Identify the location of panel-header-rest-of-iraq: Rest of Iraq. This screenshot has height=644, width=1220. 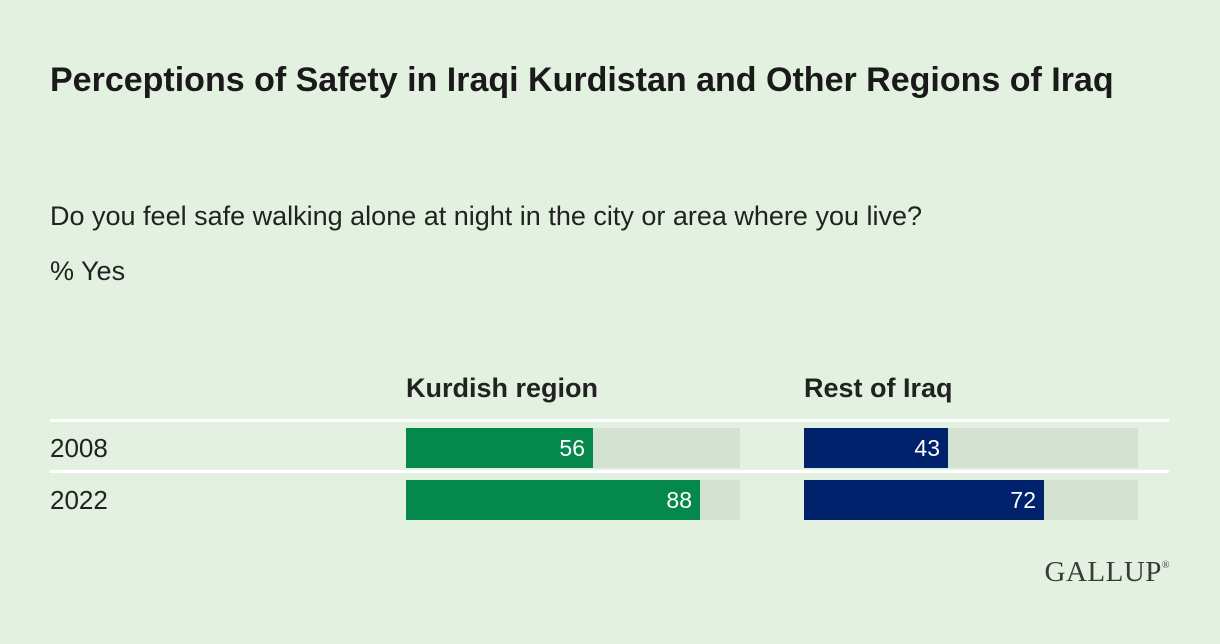
(878, 388).